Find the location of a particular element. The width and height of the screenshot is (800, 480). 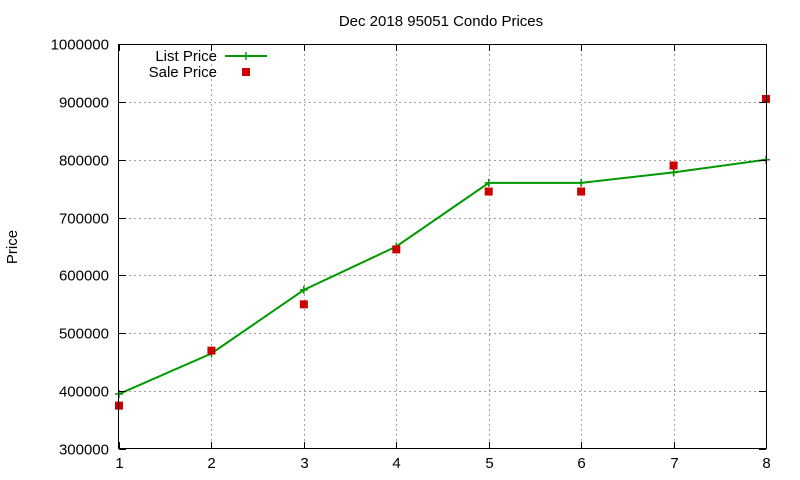

chart-title: Dec 2018 95051 Condo Prices is located at coordinates (441, 21).